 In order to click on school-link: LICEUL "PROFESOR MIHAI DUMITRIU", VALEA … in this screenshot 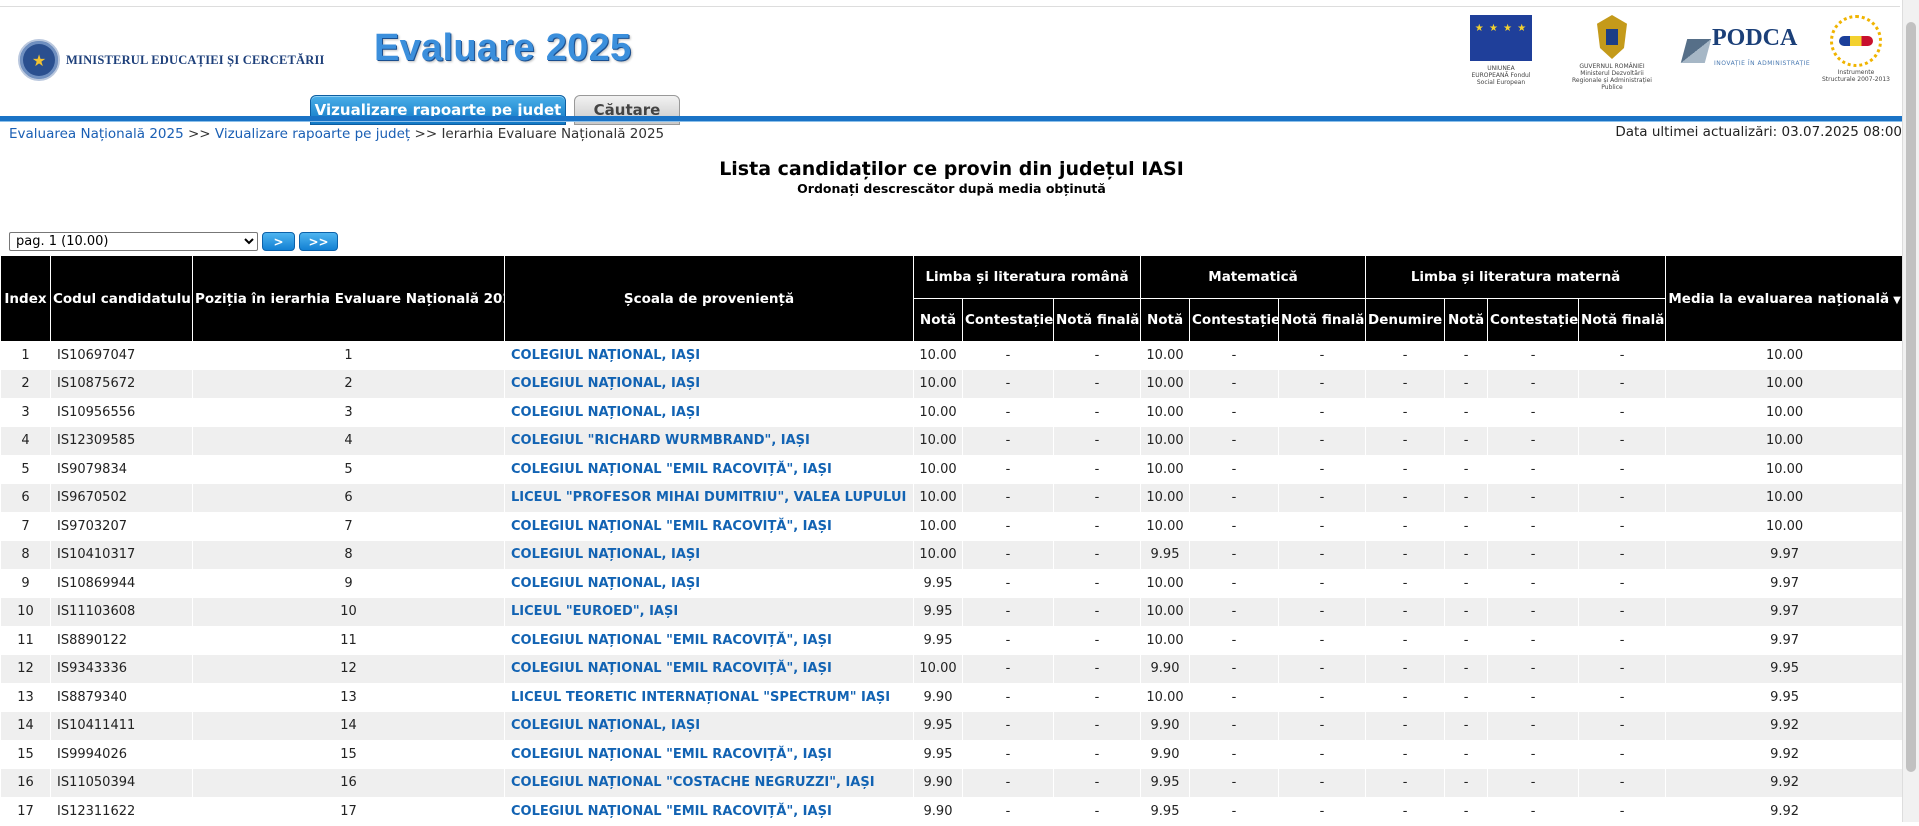, I will do `click(709, 498)`.